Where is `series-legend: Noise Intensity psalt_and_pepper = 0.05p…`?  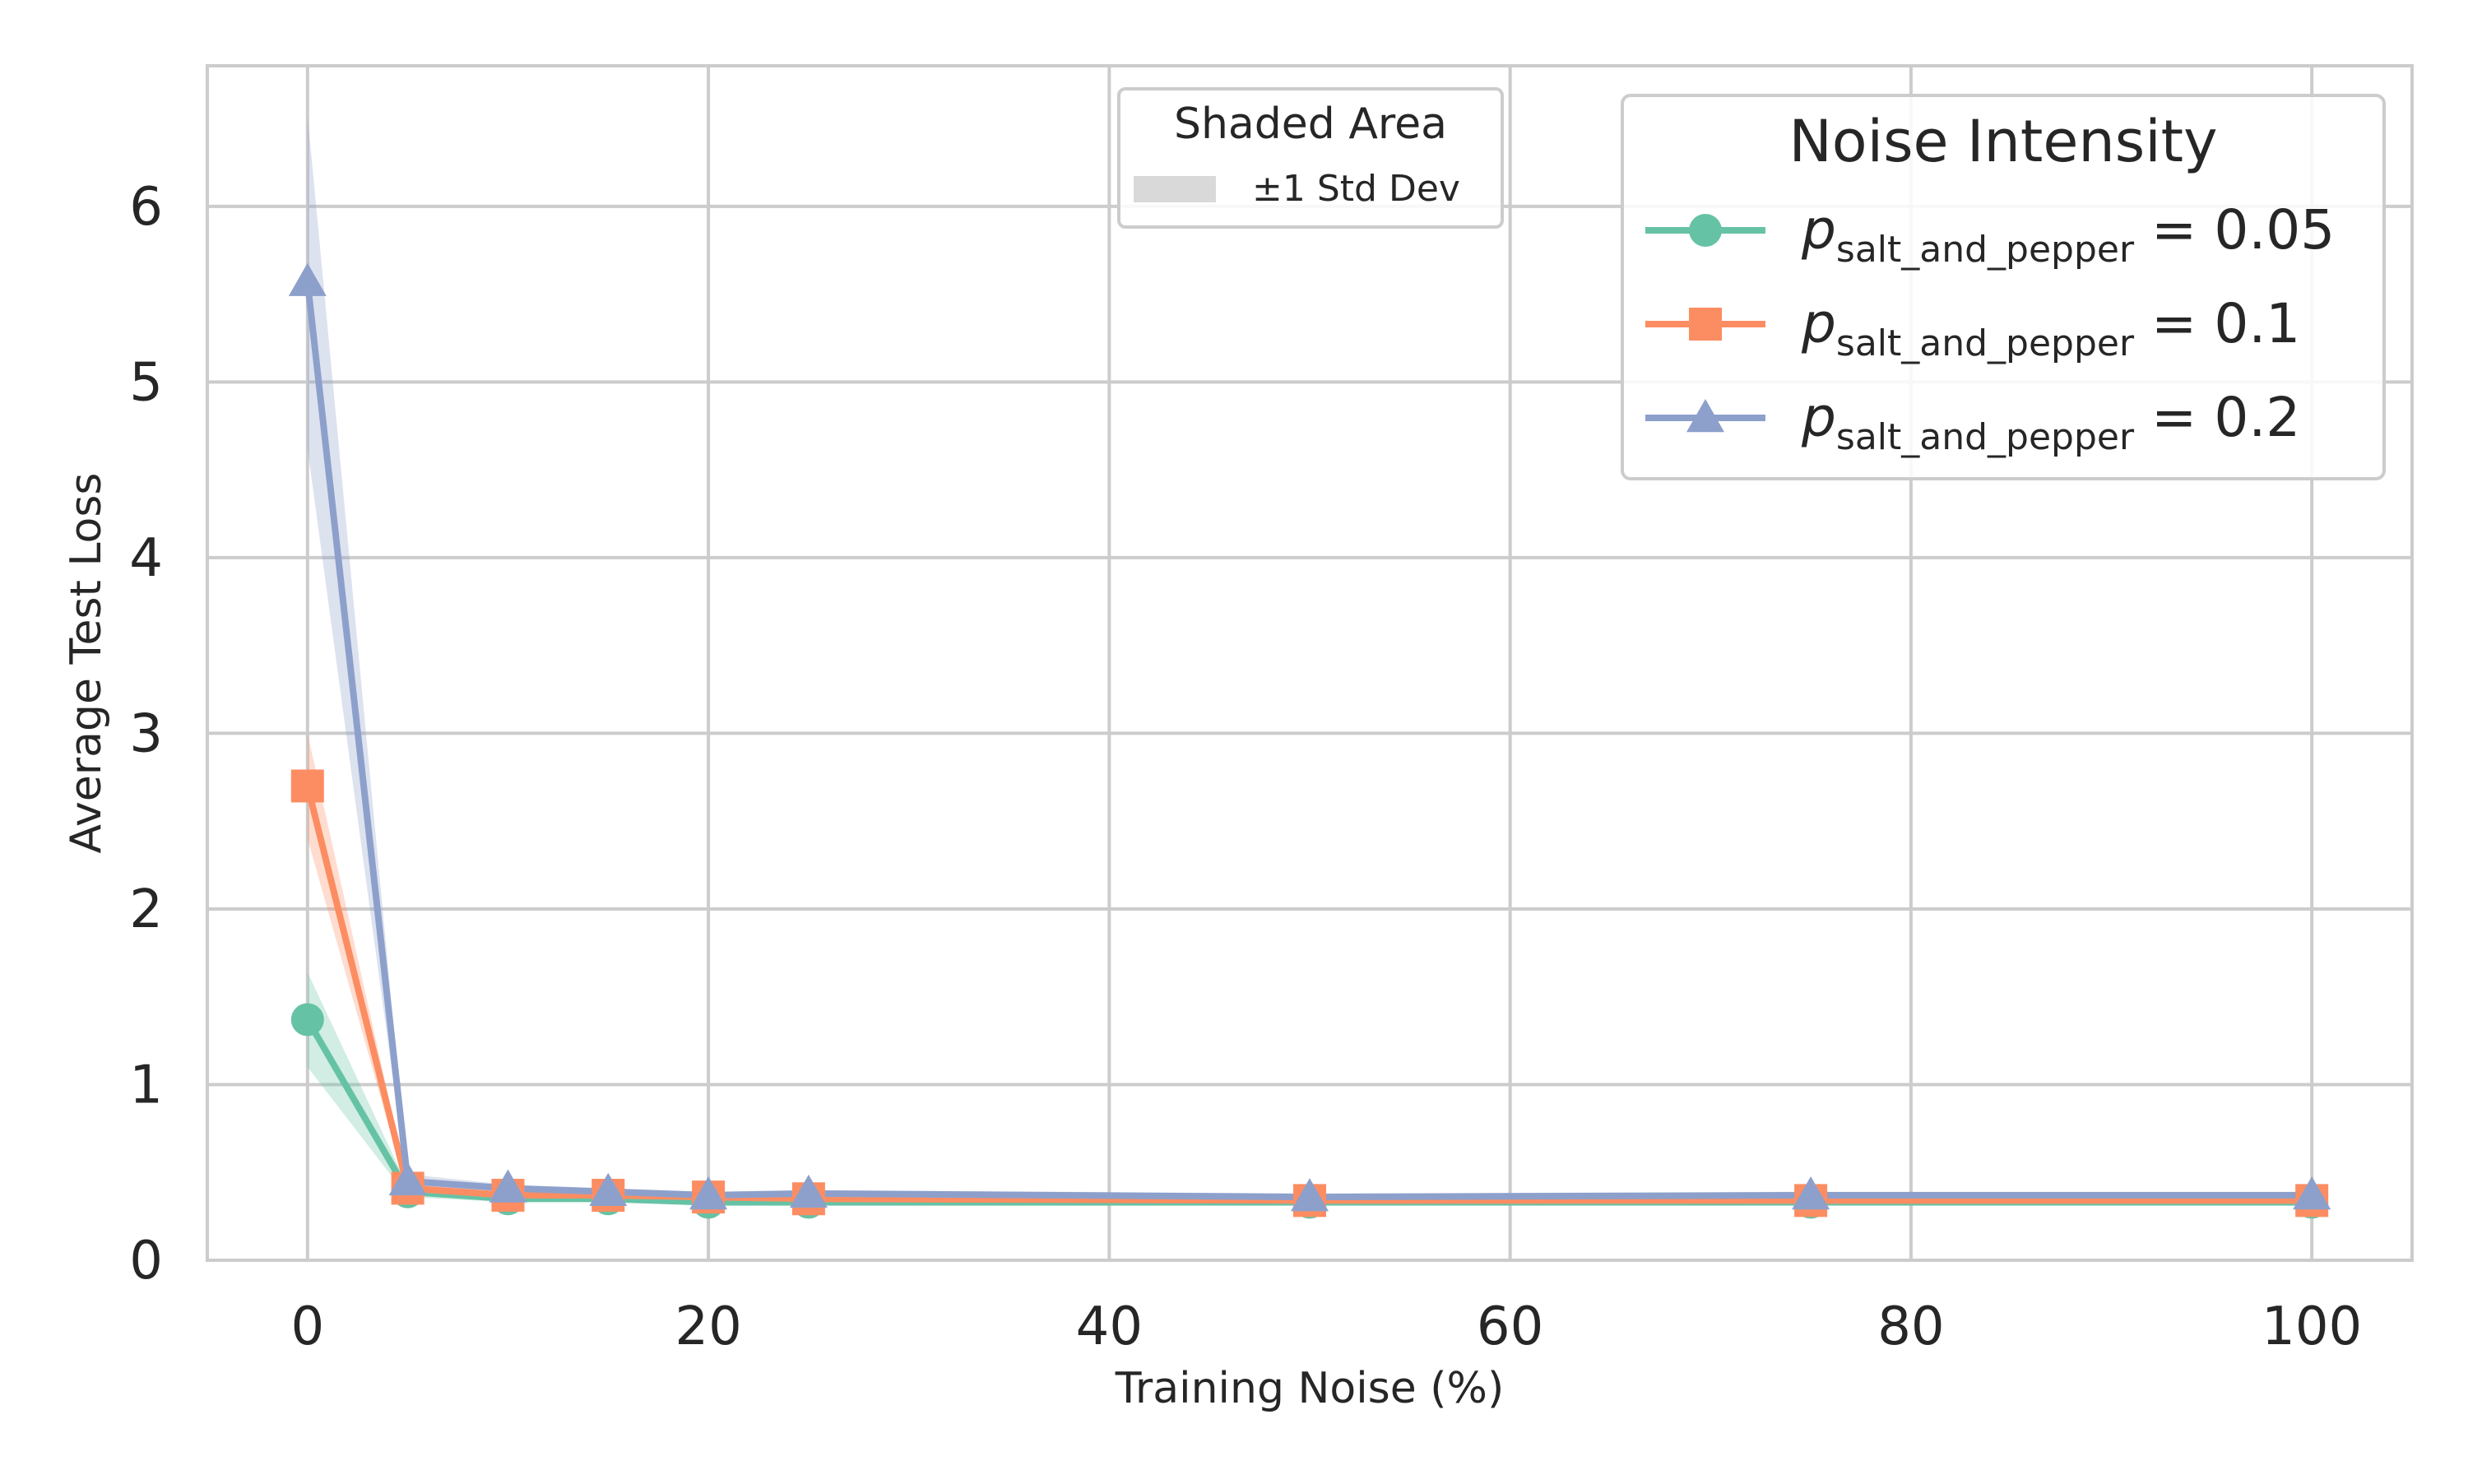
series-legend: Noise Intensity psalt_and_pepper = 0.05p… is located at coordinates (2003, 287).